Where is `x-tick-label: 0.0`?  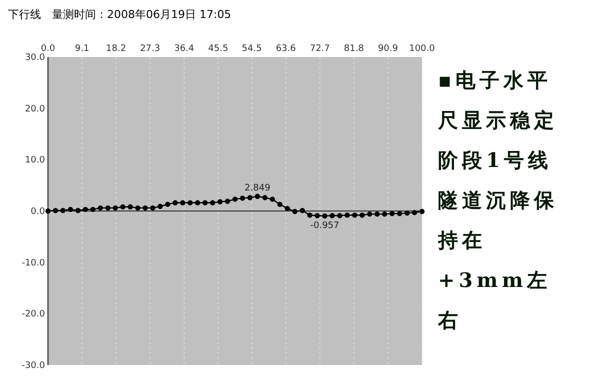
x-tick-label: 0.0 is located at coordinates (48, 49).